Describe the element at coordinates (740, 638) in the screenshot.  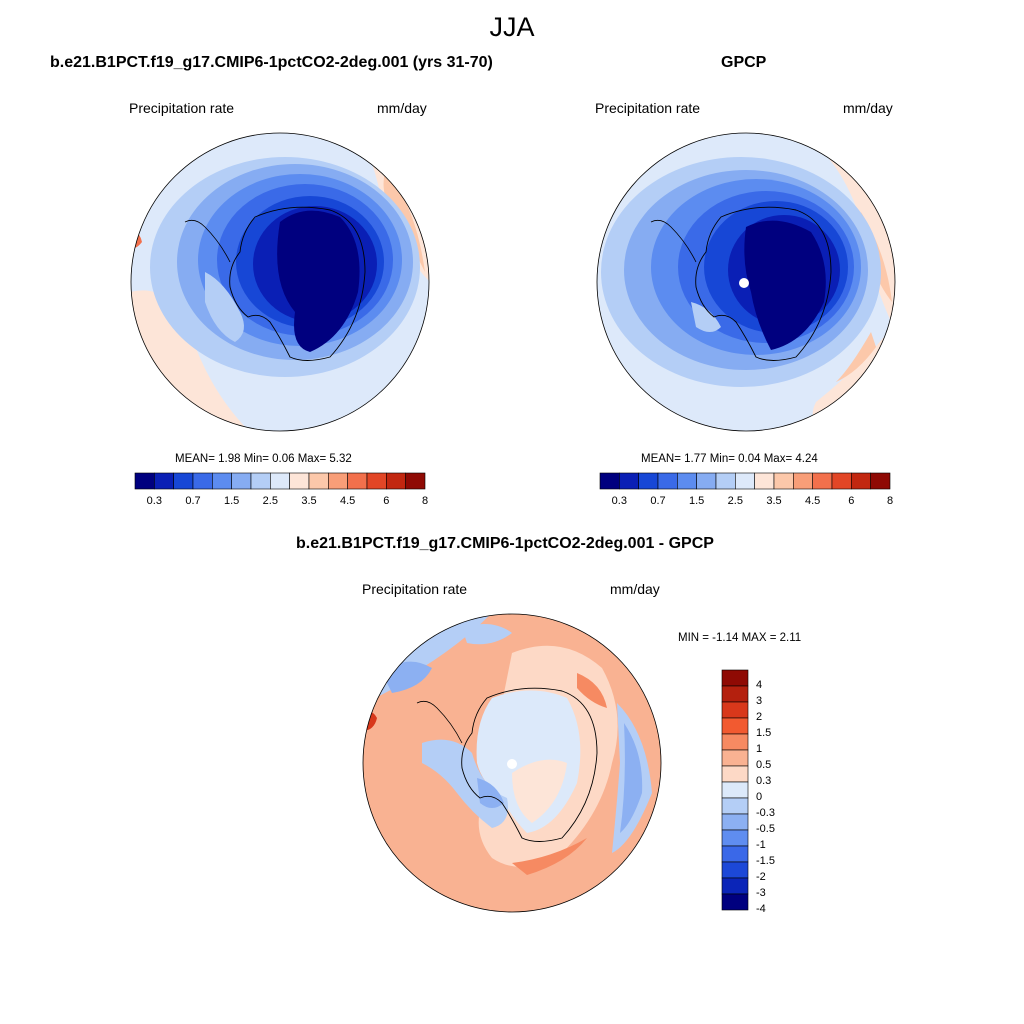
I see `panel-diff-stats: MIN = -1.14 MAX = 2.11` at that location.